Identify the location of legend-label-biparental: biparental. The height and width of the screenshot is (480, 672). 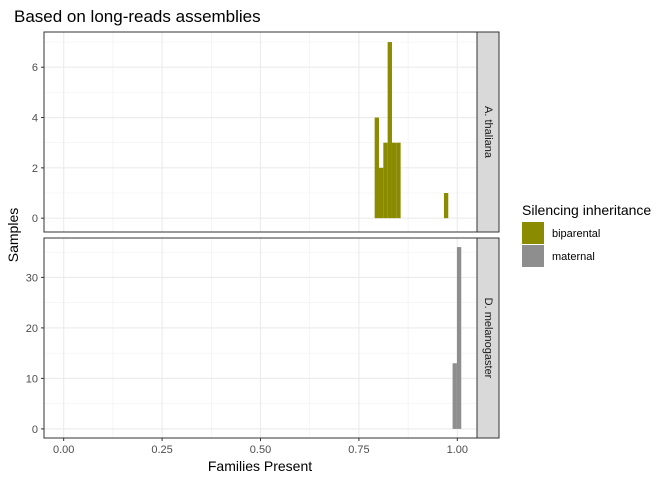
(576, 234).